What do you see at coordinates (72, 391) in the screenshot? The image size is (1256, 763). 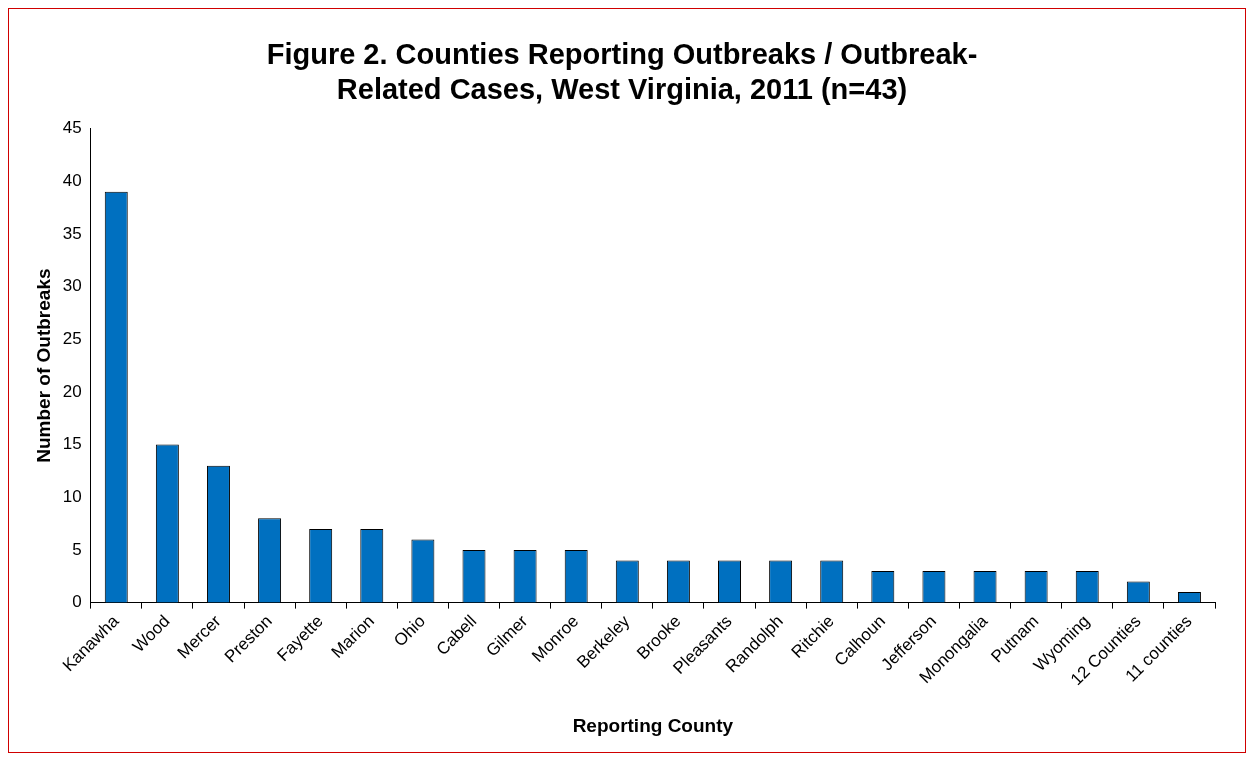 I see `y-tick-label: 20` at bounding box center [72, 391].